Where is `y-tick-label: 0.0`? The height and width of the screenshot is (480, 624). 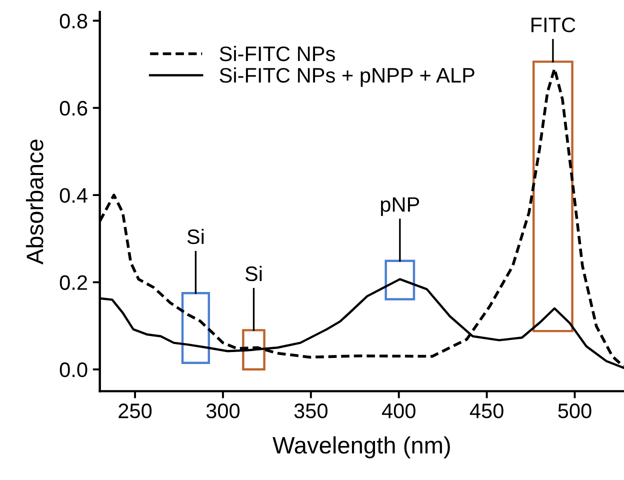
y-tick-label: 0.0 is located at coordinates (74, 370).